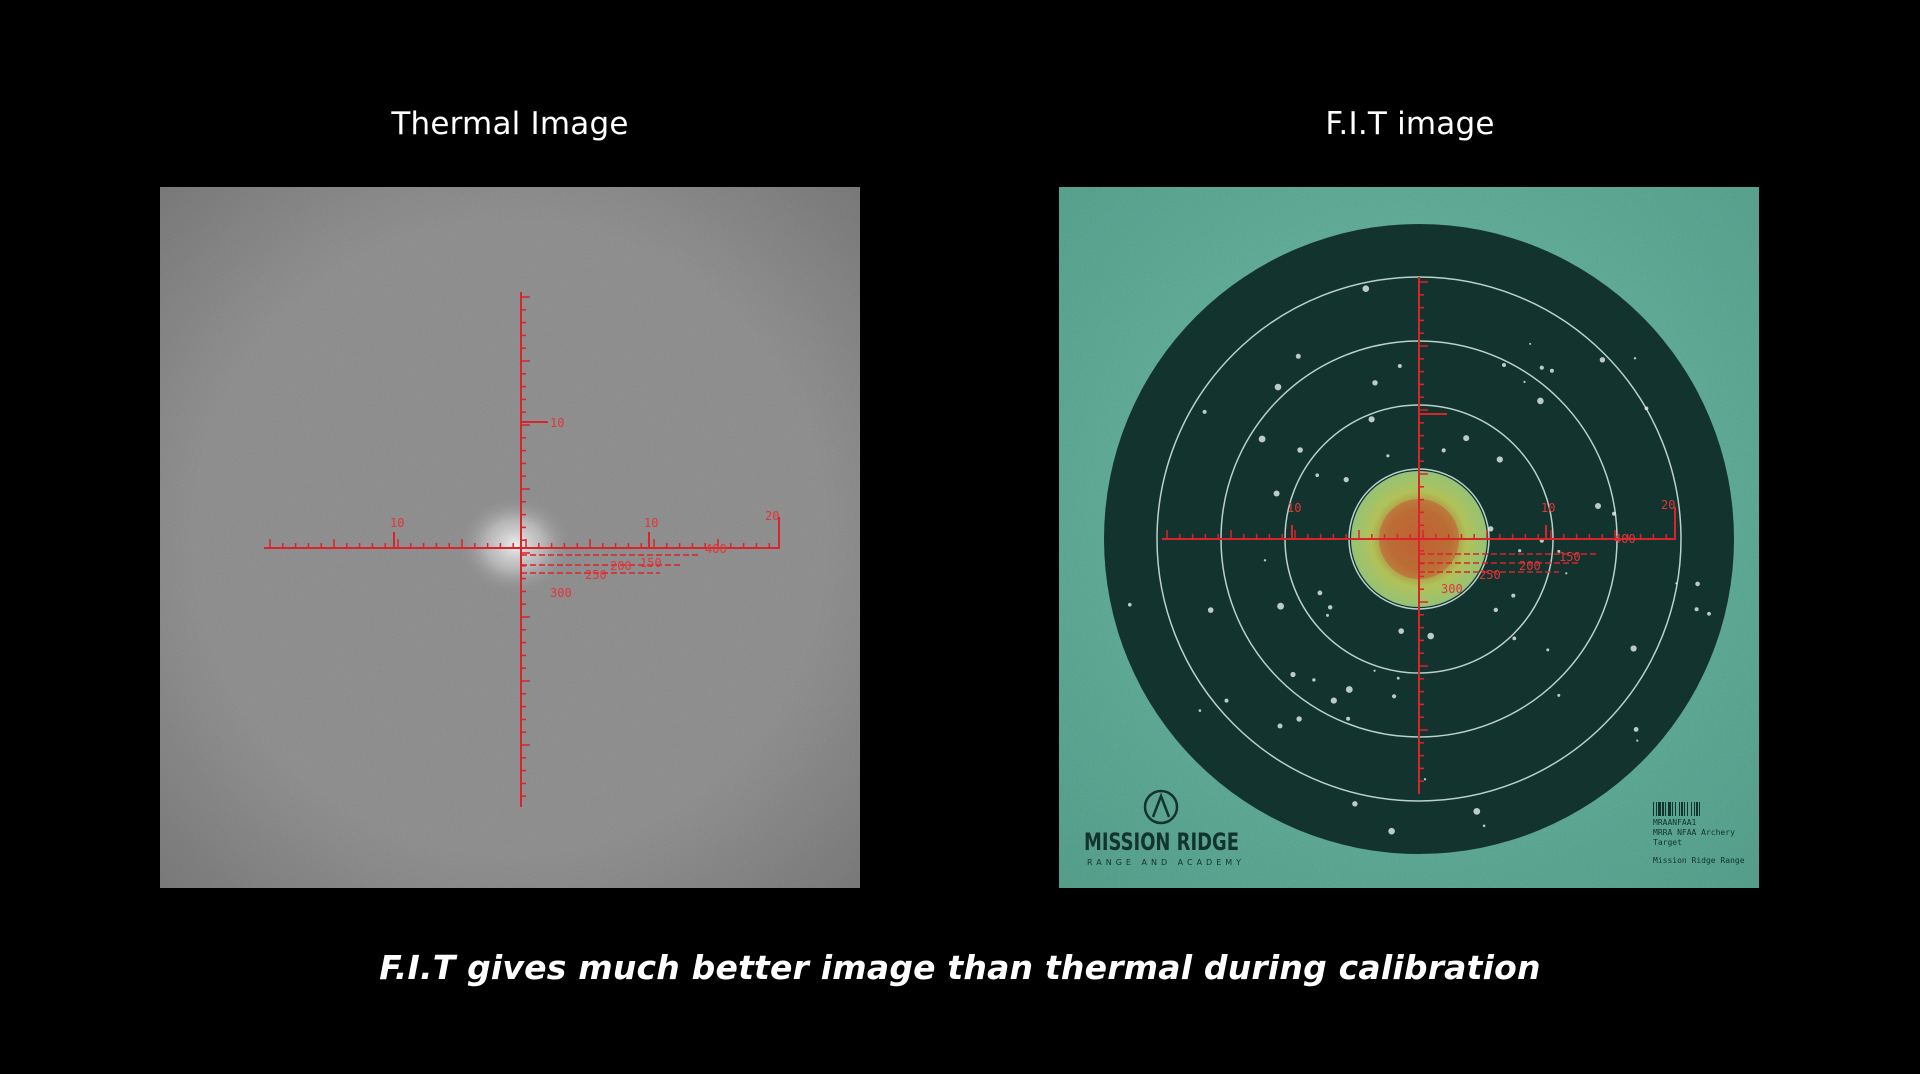 The image size is (1920, 1074). I want to click on target-footer: Mission Ridge Range, so click(1699, 860).